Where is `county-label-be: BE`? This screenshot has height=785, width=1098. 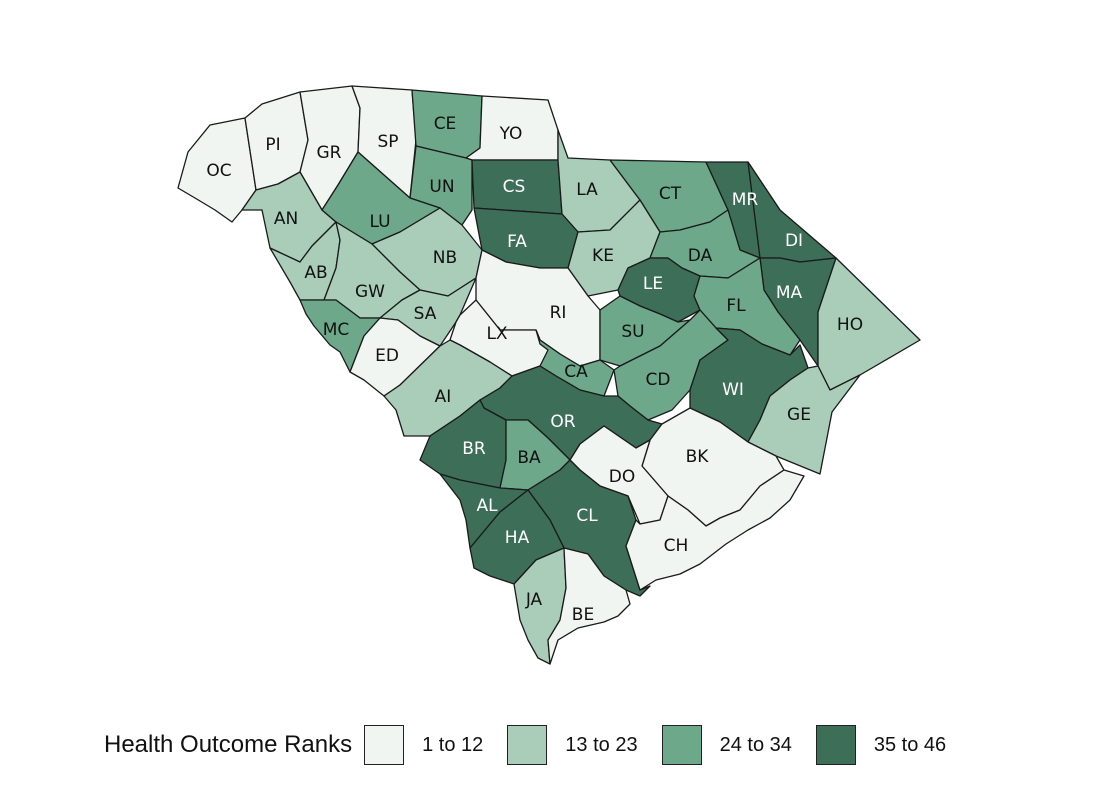 county-label-be: BE is located at coordinates (583, 615).